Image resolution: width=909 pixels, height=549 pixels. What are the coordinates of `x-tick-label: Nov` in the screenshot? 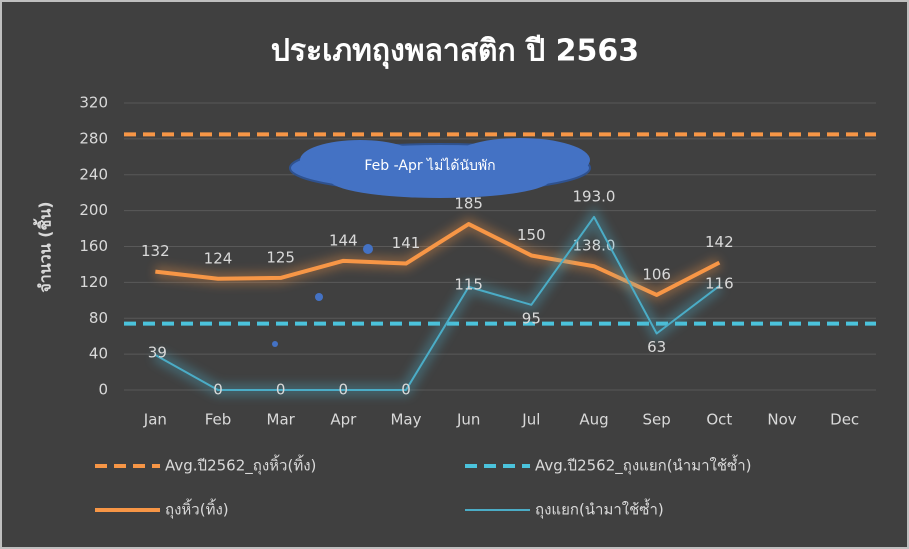 It's located at (781, 420).